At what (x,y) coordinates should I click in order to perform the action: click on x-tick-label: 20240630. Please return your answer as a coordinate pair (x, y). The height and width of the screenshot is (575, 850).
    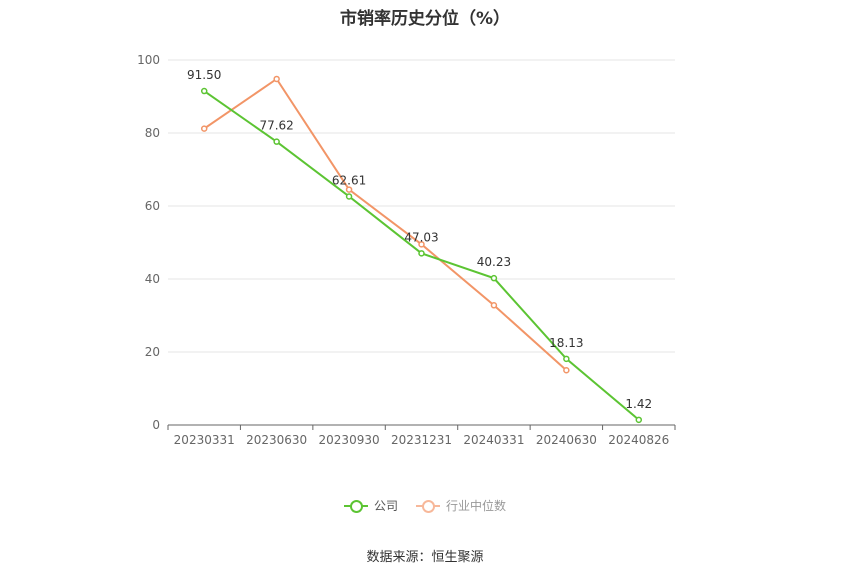
    Looking at the image, I should click on (566, 440).